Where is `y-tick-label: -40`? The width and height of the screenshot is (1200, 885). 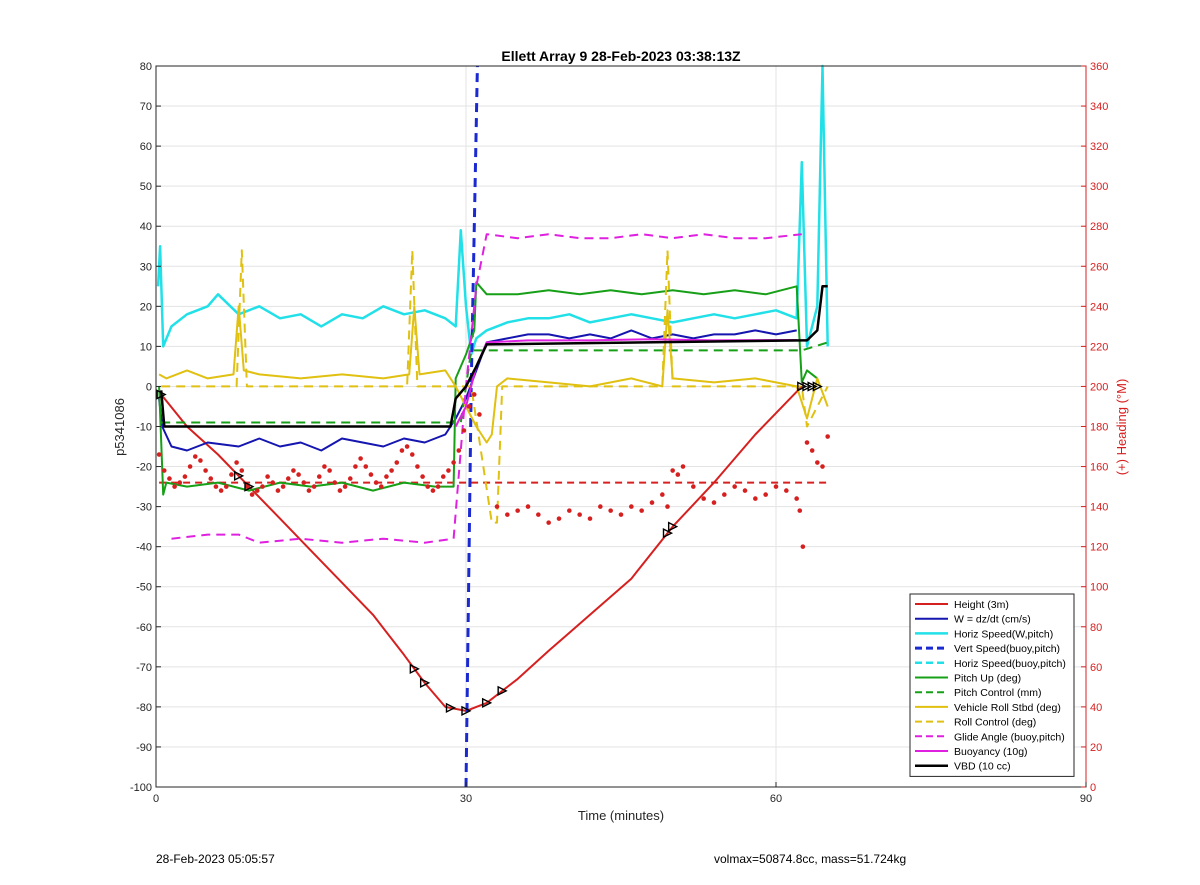
y-tick-label: -40 is located at coordinates (144, 548).